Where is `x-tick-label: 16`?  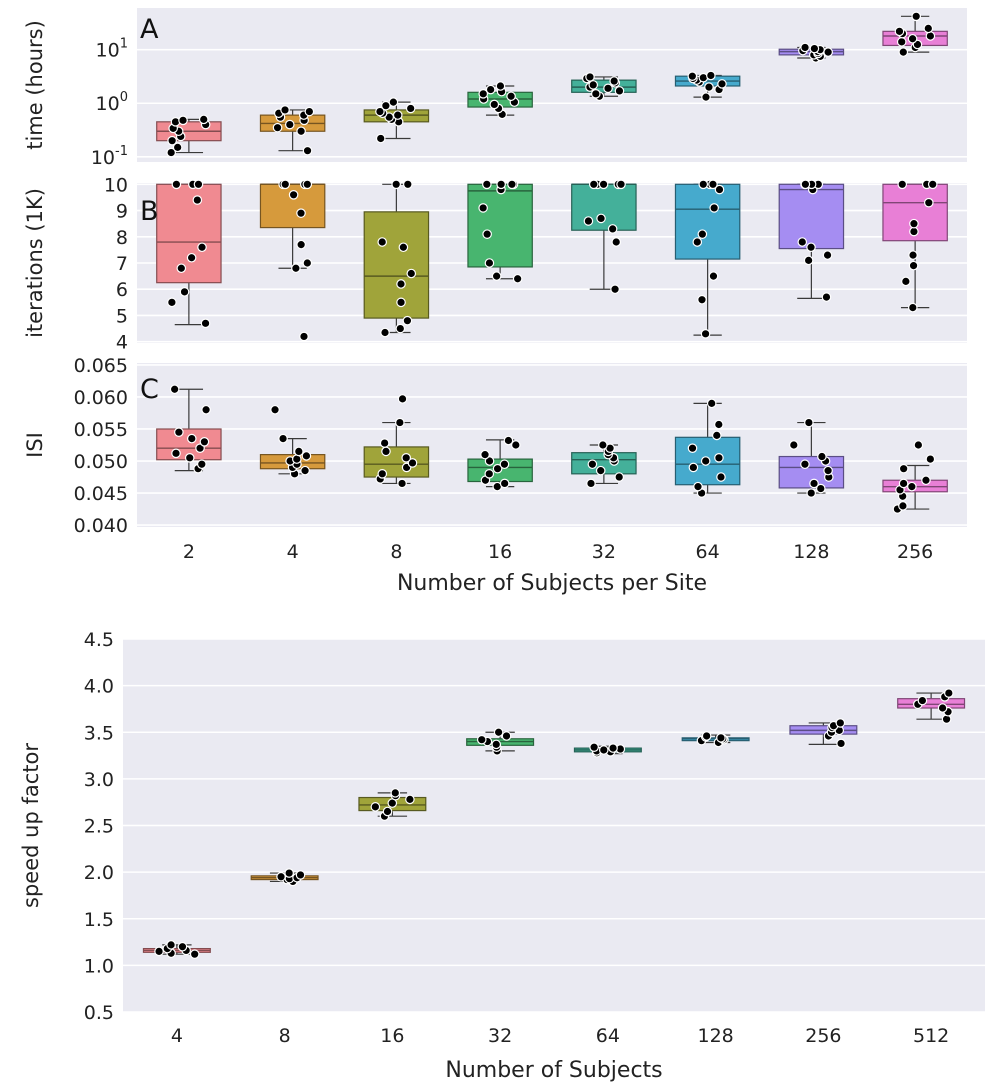
x-tick-label: 16 is located at coordinates (500, 552).